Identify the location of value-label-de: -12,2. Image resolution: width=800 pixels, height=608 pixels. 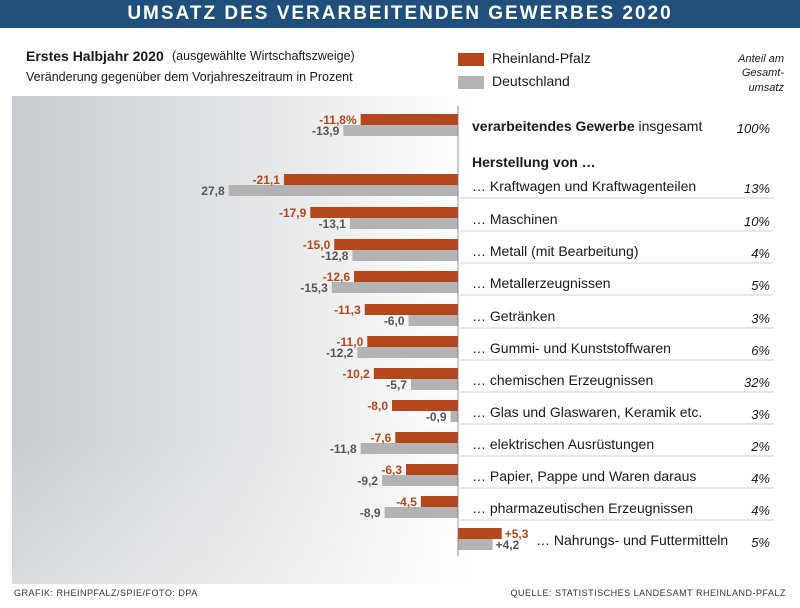
(340, 353).